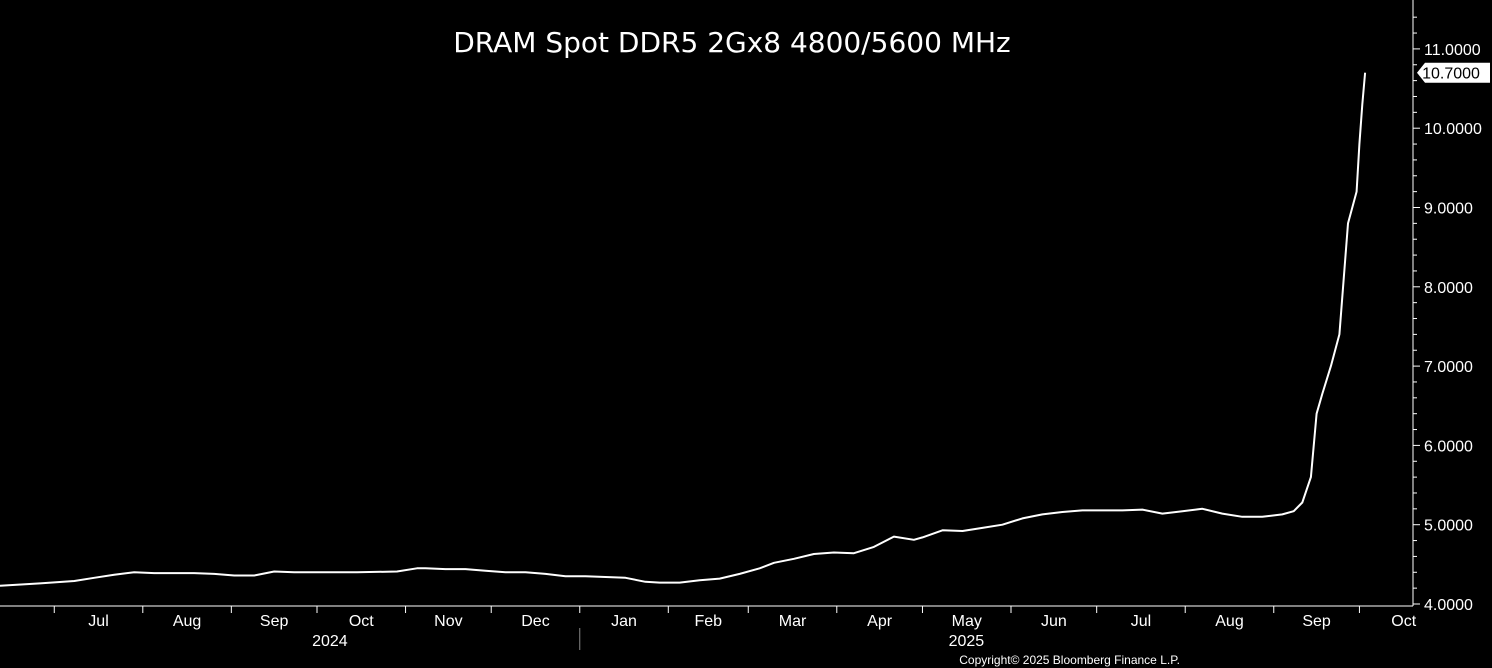 The height and width of the screenshot is (668, 1492). I want to click on y-tick-label: 7.0000, so click(1448, 367).